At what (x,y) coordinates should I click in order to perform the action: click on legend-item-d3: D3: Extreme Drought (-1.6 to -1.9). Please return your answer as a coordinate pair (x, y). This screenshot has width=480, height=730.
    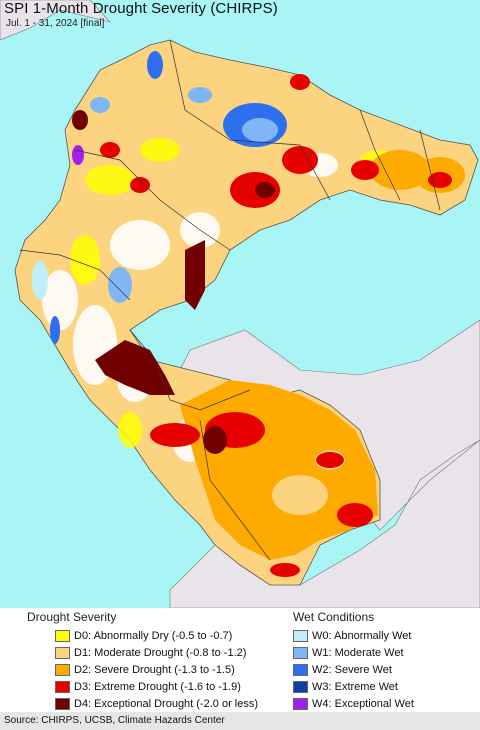
    Looking at the image, I should click on (156, 686).